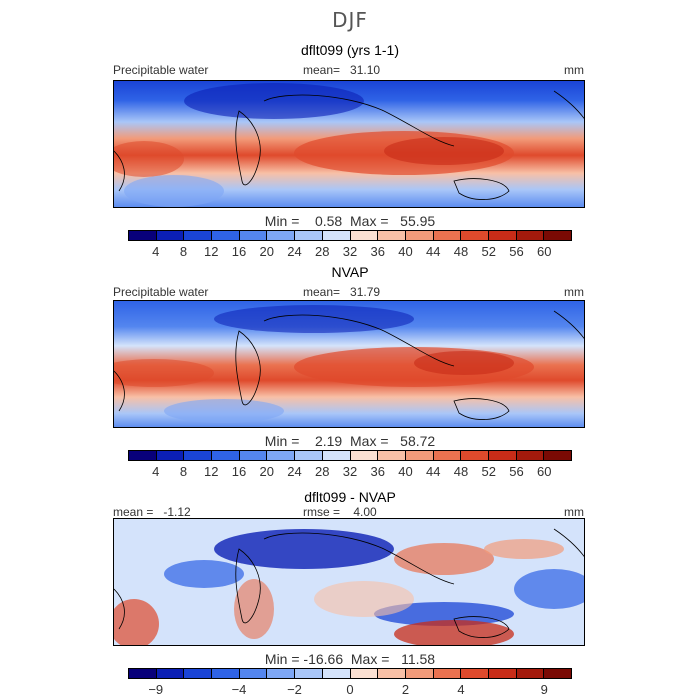 Image resolution: width=700 pixels, height=700 pixels. What do you see at coordinates (350, 221) in the screenshot?
I see `panel-1-minmax: Min = 0.58 Max = 55.95` at bounding box center [350, 221].